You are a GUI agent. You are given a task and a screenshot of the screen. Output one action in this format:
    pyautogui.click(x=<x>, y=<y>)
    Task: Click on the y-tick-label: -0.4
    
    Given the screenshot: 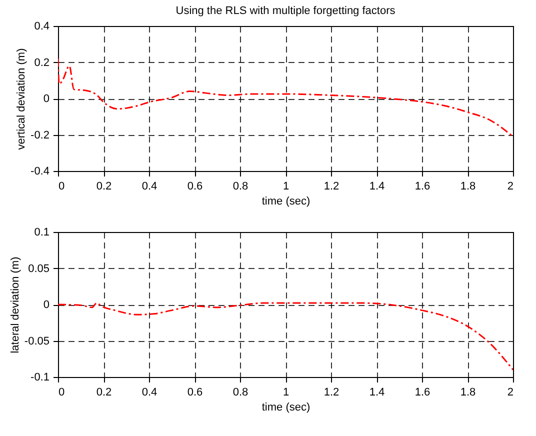 What is the action you would take?
    pyautogui.click(x=40, y=172)
    